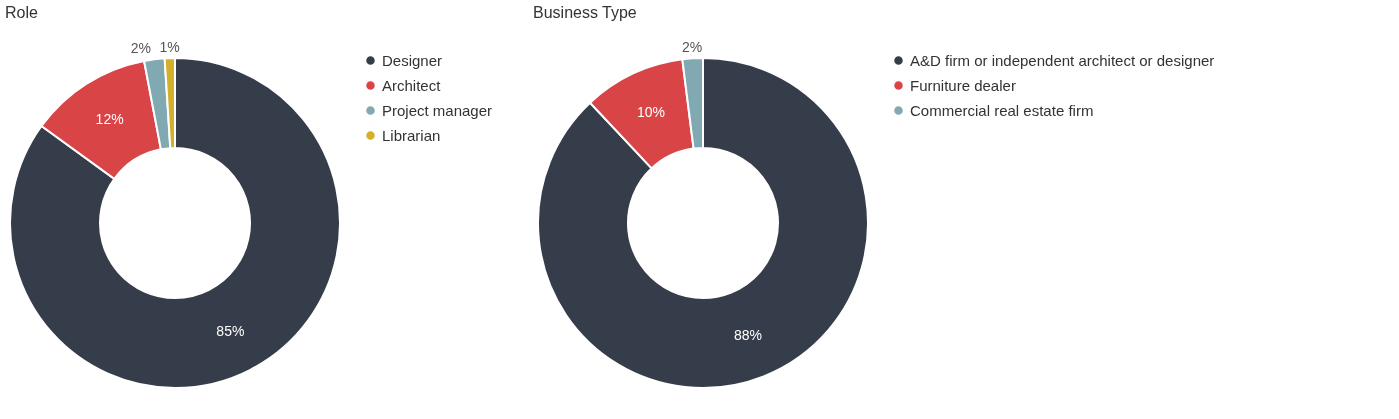 The height and width of the screenshot is (419, 1399). What do you see at coordinates (963, 85) in the screenshot?
I see `legend-label: Furniture dealer` at bounding box center [963, 85].